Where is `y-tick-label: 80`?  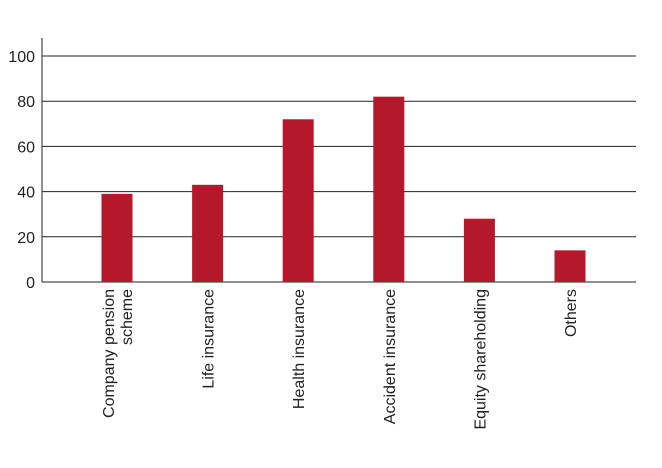
y-tick-label: 80 is located at coordinates (26, 102).